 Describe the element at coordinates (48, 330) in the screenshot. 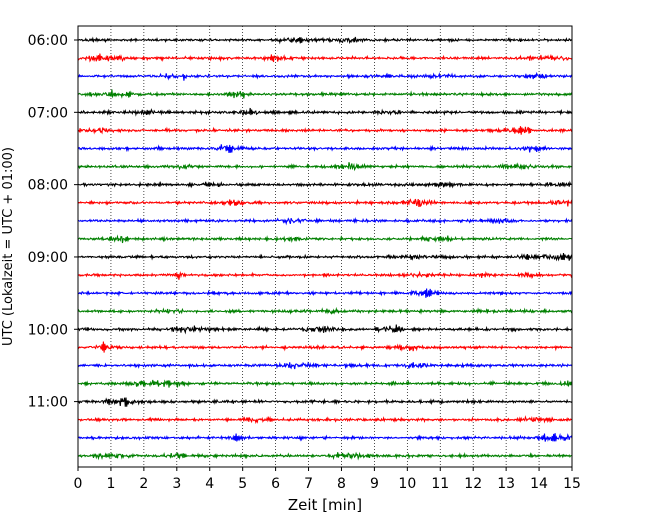

I see `y-tick-label: 10:00` at that location.